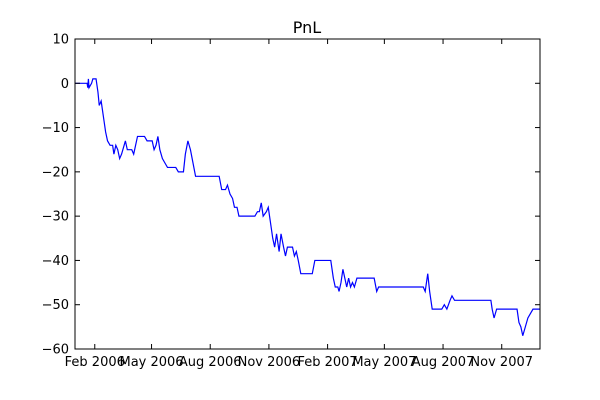  I want to click on x-tick-label: Nov 2007, so click(501, 362).